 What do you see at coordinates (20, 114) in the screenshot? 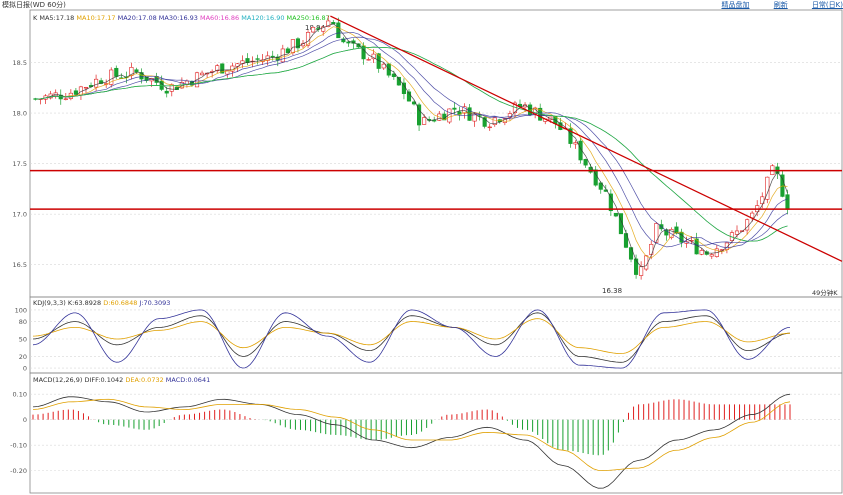
I see `price-tick: 18.0` at bounding box center [20, 114].